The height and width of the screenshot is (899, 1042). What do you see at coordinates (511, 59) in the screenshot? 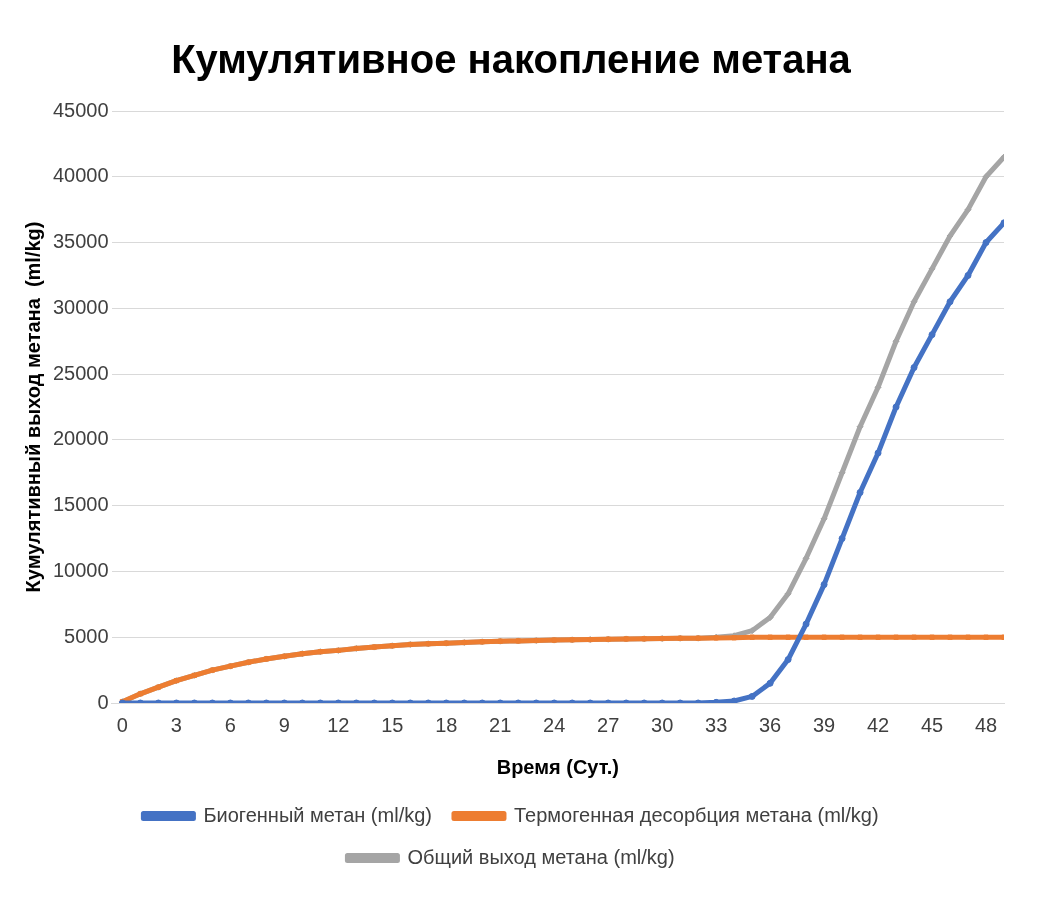
I see `chart-title: Кумулятивное накопление метана` at bounding box center [511, 59].